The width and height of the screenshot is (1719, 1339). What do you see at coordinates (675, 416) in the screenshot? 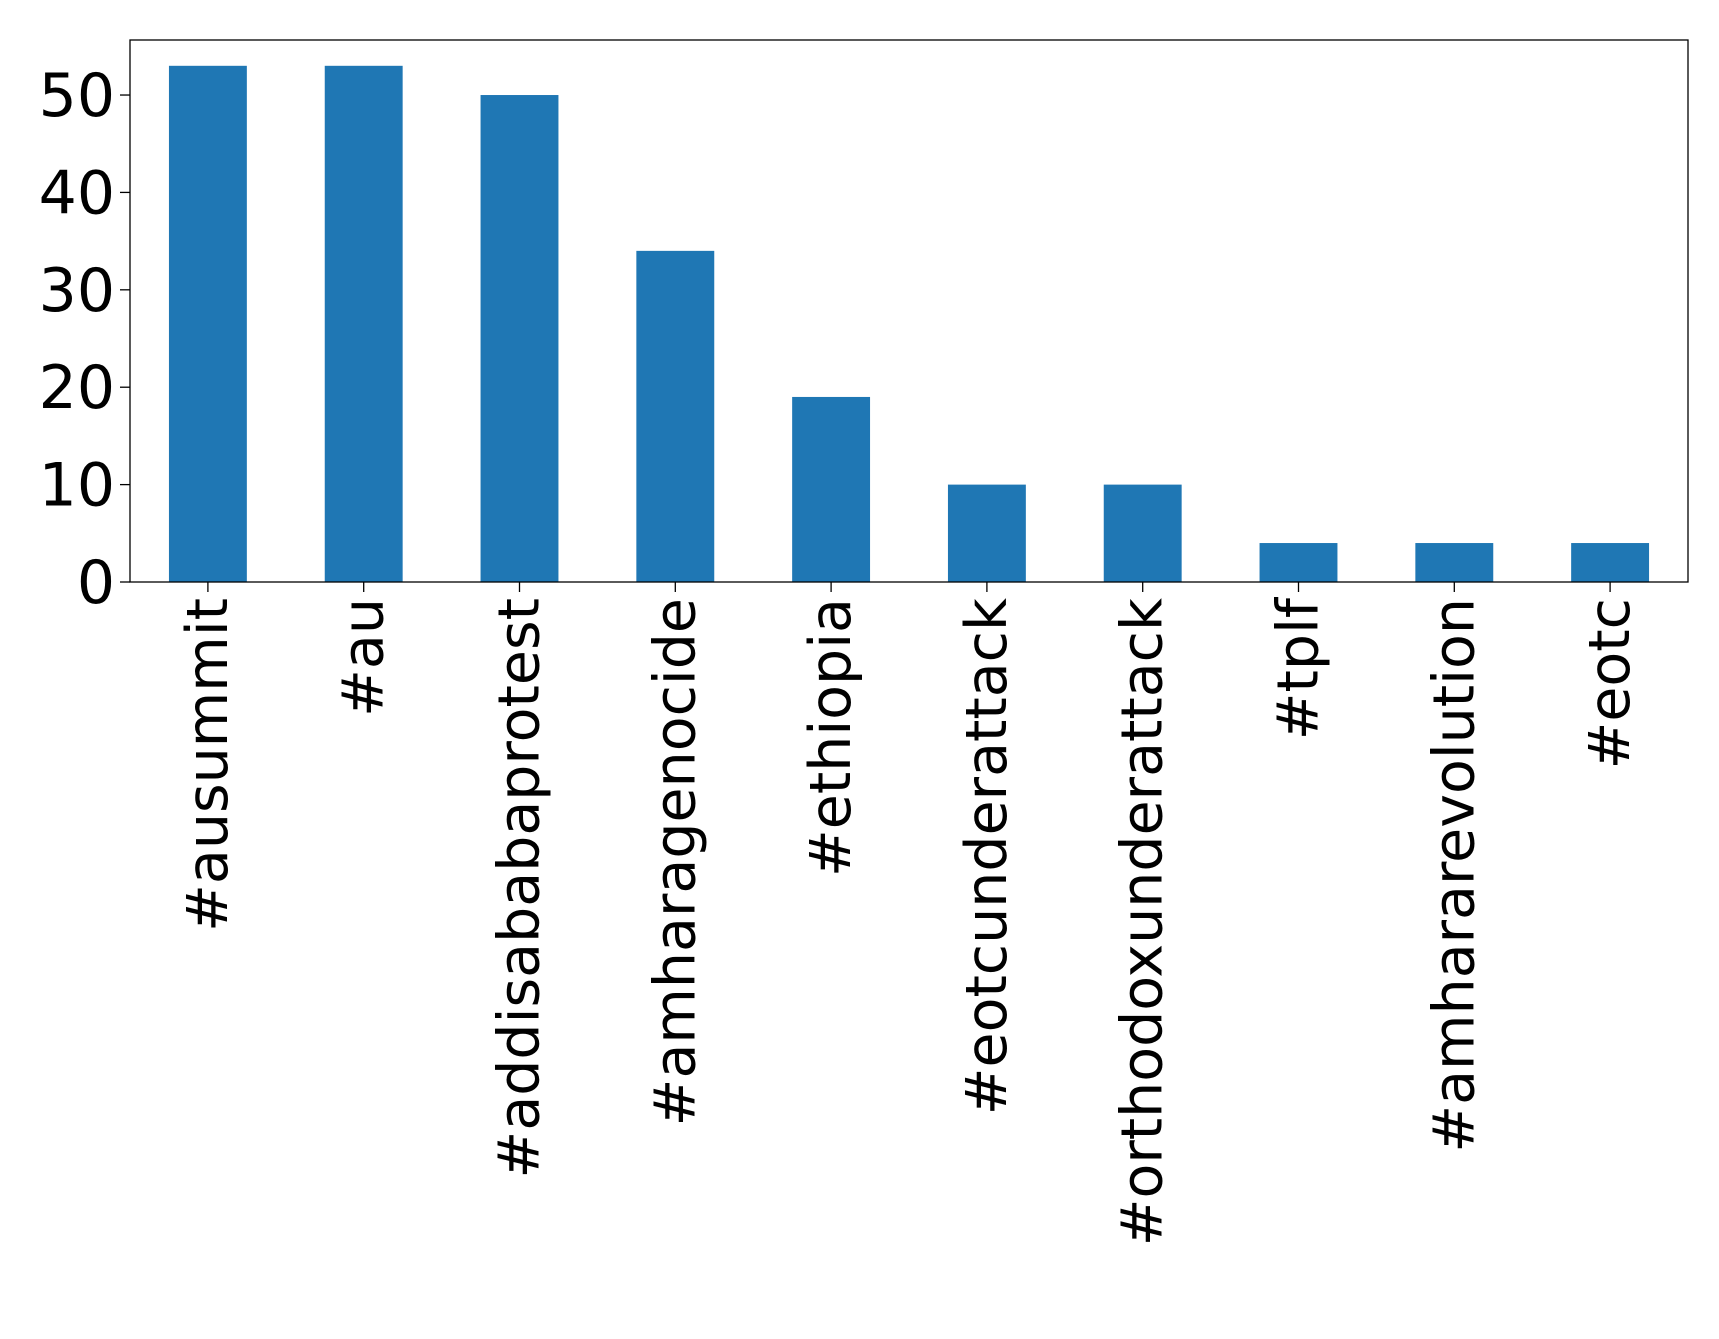
I see `bar-amharagenocide` at bounding box center [675, 416].